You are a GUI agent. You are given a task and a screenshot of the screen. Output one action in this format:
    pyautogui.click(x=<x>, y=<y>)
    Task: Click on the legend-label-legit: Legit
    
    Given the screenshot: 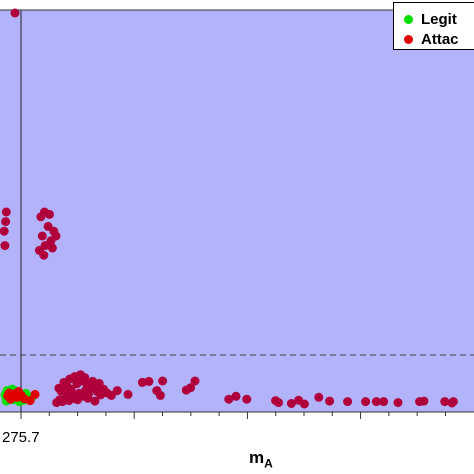 What is the action you would take?
    pyautogui.click(x=439, y=19)
    